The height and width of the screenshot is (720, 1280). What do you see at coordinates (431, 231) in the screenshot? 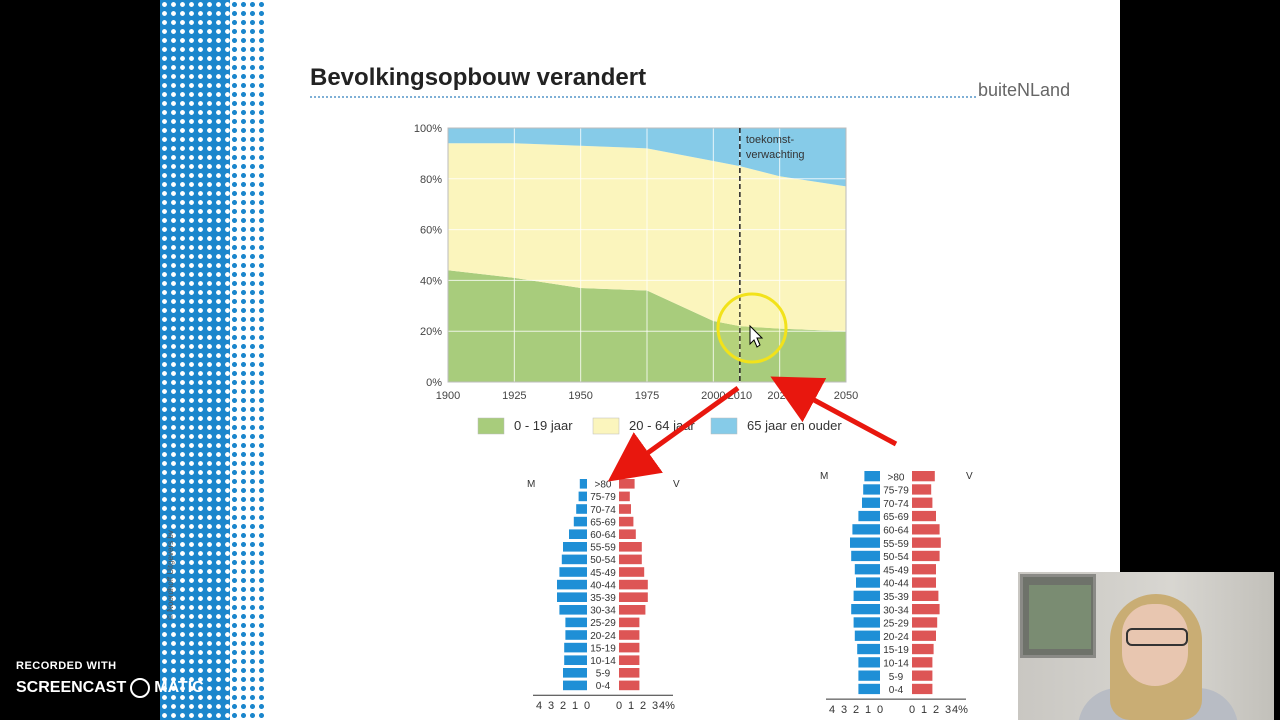
I see `y-tick-label: 60%` at bounding box center [431, 231].